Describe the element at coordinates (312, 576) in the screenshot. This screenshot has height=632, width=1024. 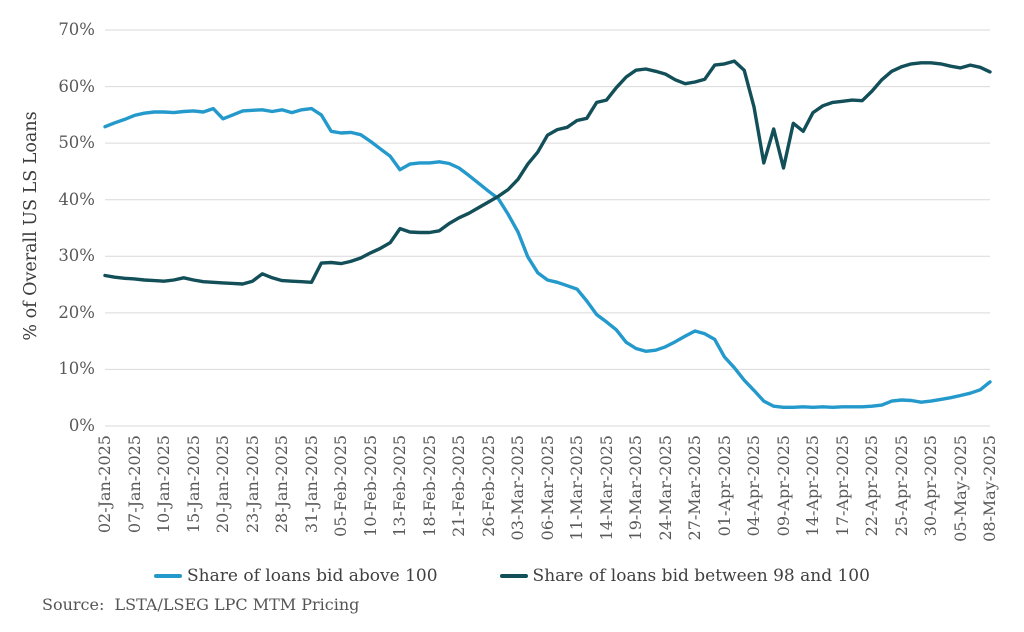
I see `legend-label-above-100: Share of loans bid above 100` at that location.